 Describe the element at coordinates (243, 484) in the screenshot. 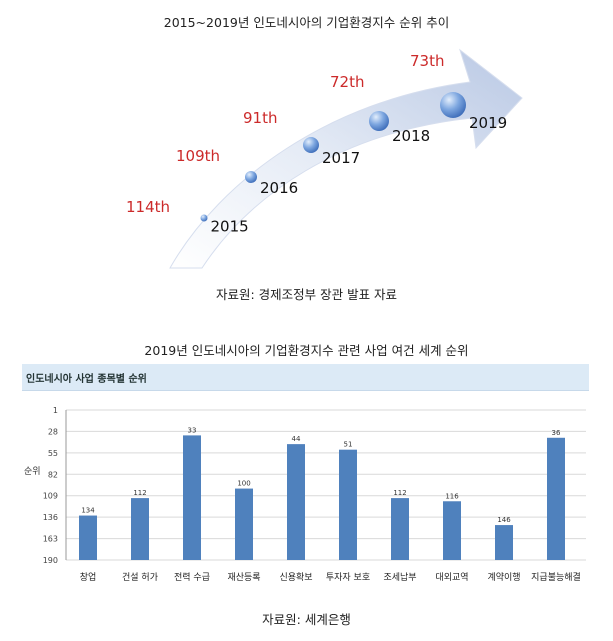

I see `bar-value-label: 100` at that location.